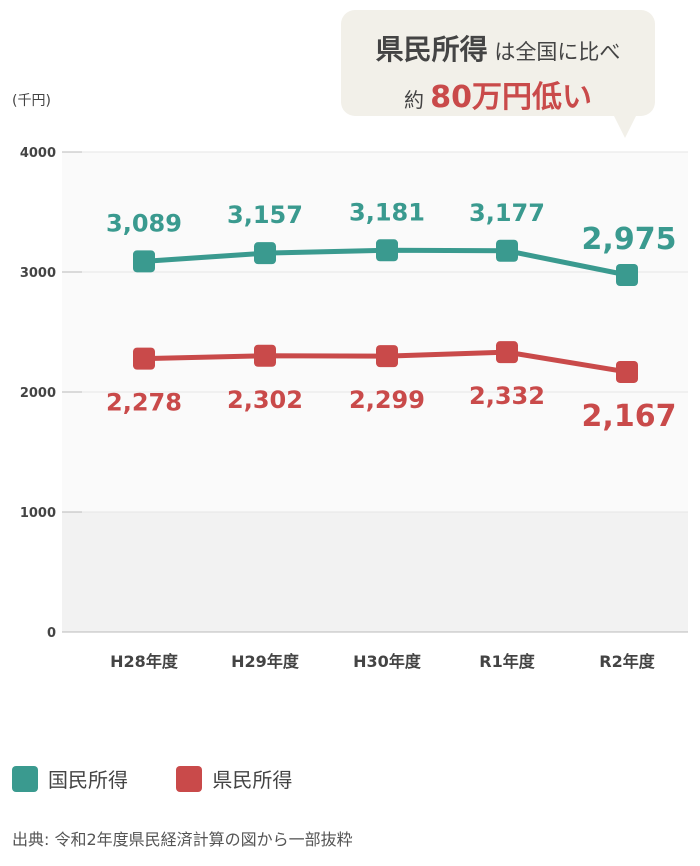 This screenshot has width=700, height=866. Describe the element at coordinates (387, 212) in the screenshot. I see `data-label: 3,181` at that location.